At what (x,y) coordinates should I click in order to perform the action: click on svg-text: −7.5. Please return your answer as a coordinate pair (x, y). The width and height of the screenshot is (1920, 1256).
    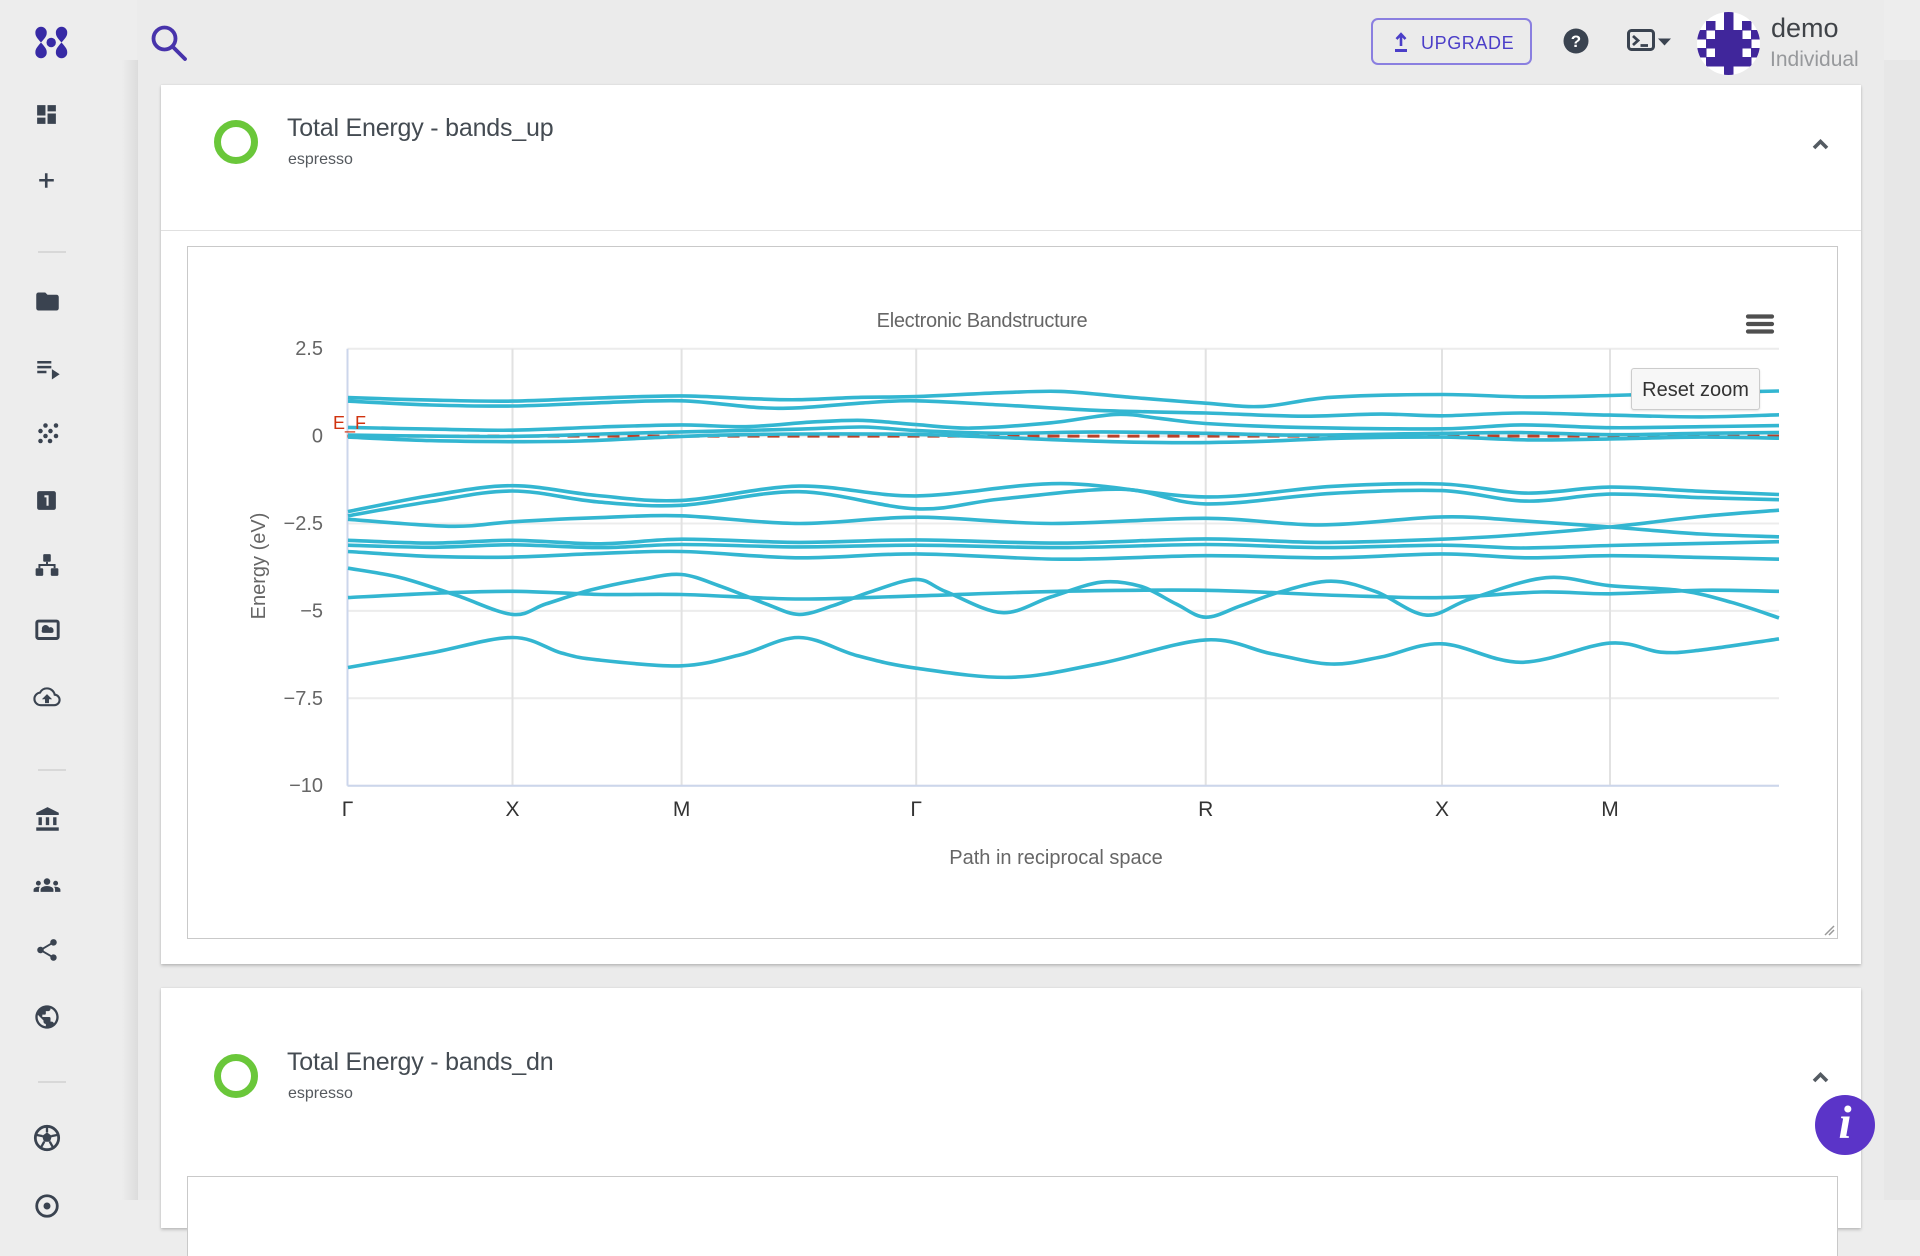
    Looking at the image, I should click on (303, 699).